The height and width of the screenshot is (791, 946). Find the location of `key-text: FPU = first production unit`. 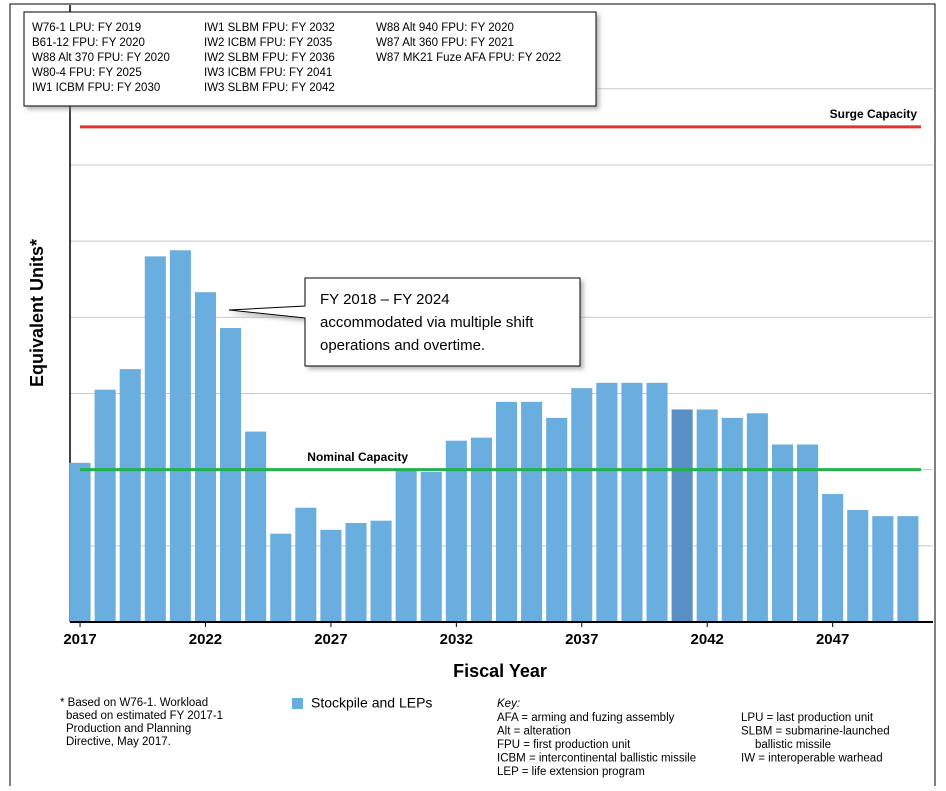

key-text: FPU = first production unit is located at coordinates (564, 745).